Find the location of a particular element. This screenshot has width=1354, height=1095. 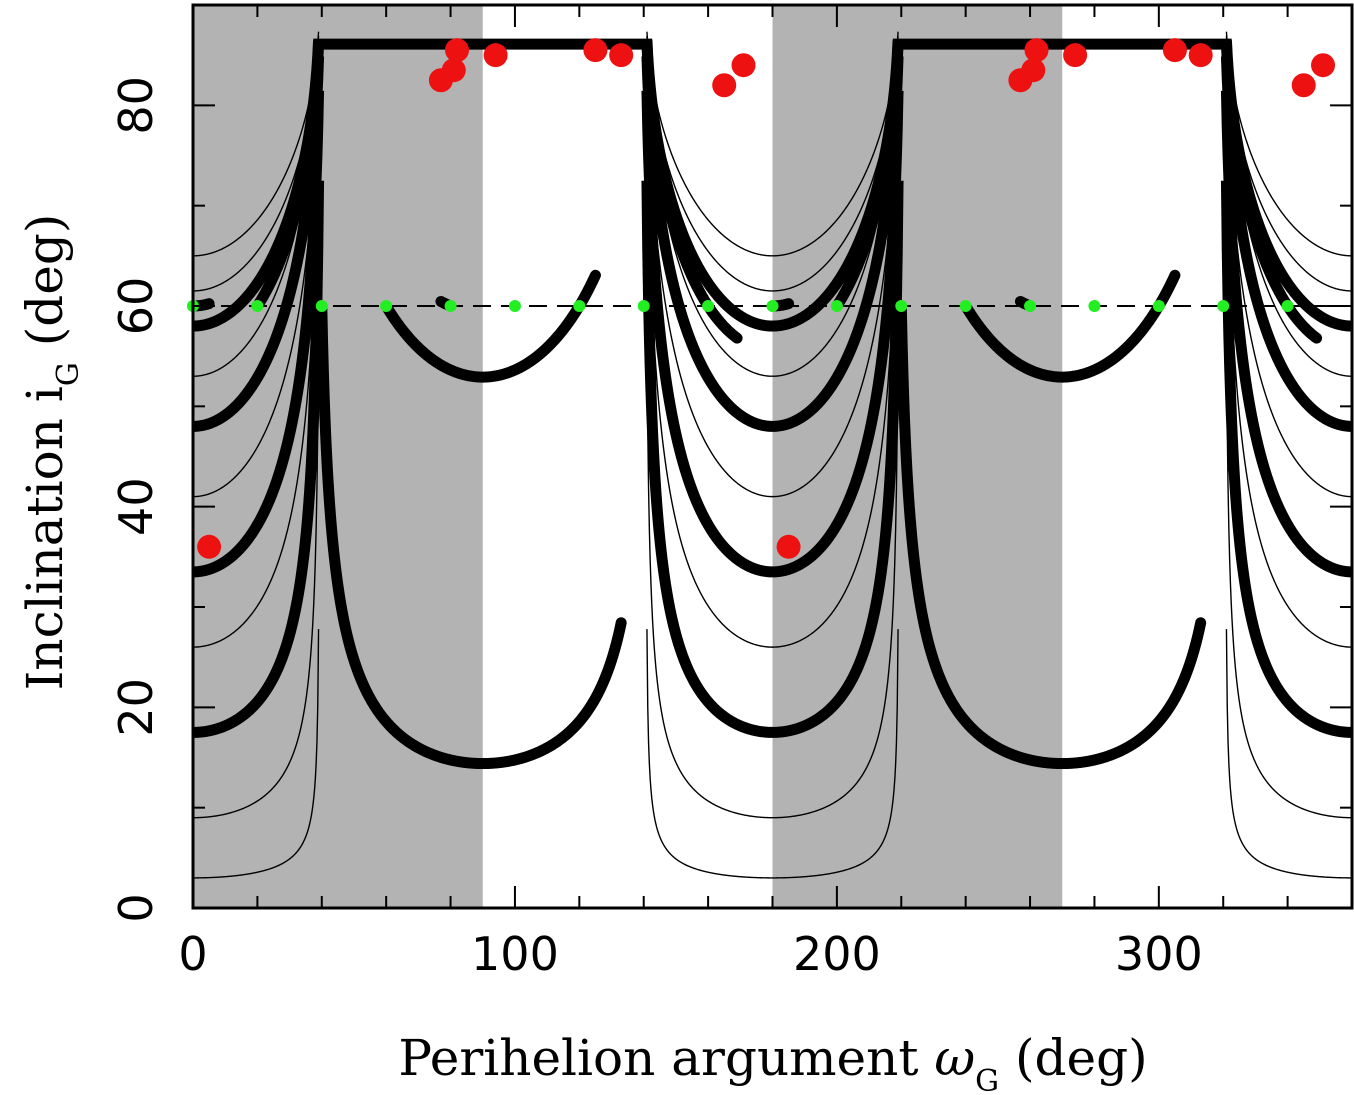

x-axis-label-subscript: G is located at coordinates (987, 1079).